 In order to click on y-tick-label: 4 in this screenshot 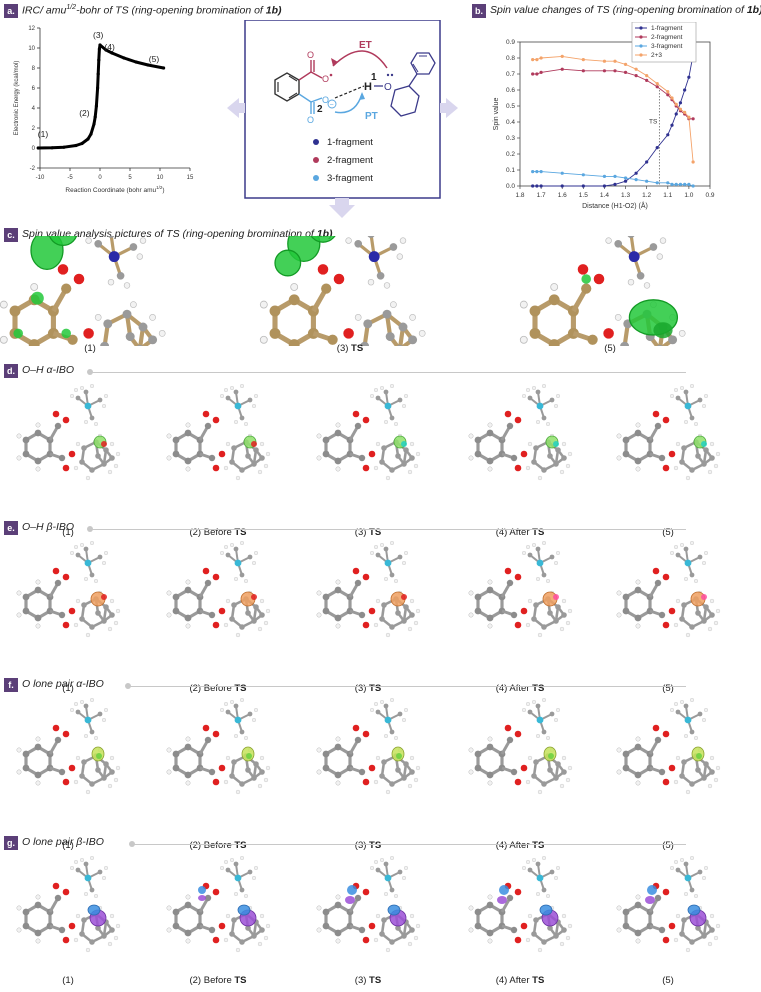, I will do `click(34, 109)`.